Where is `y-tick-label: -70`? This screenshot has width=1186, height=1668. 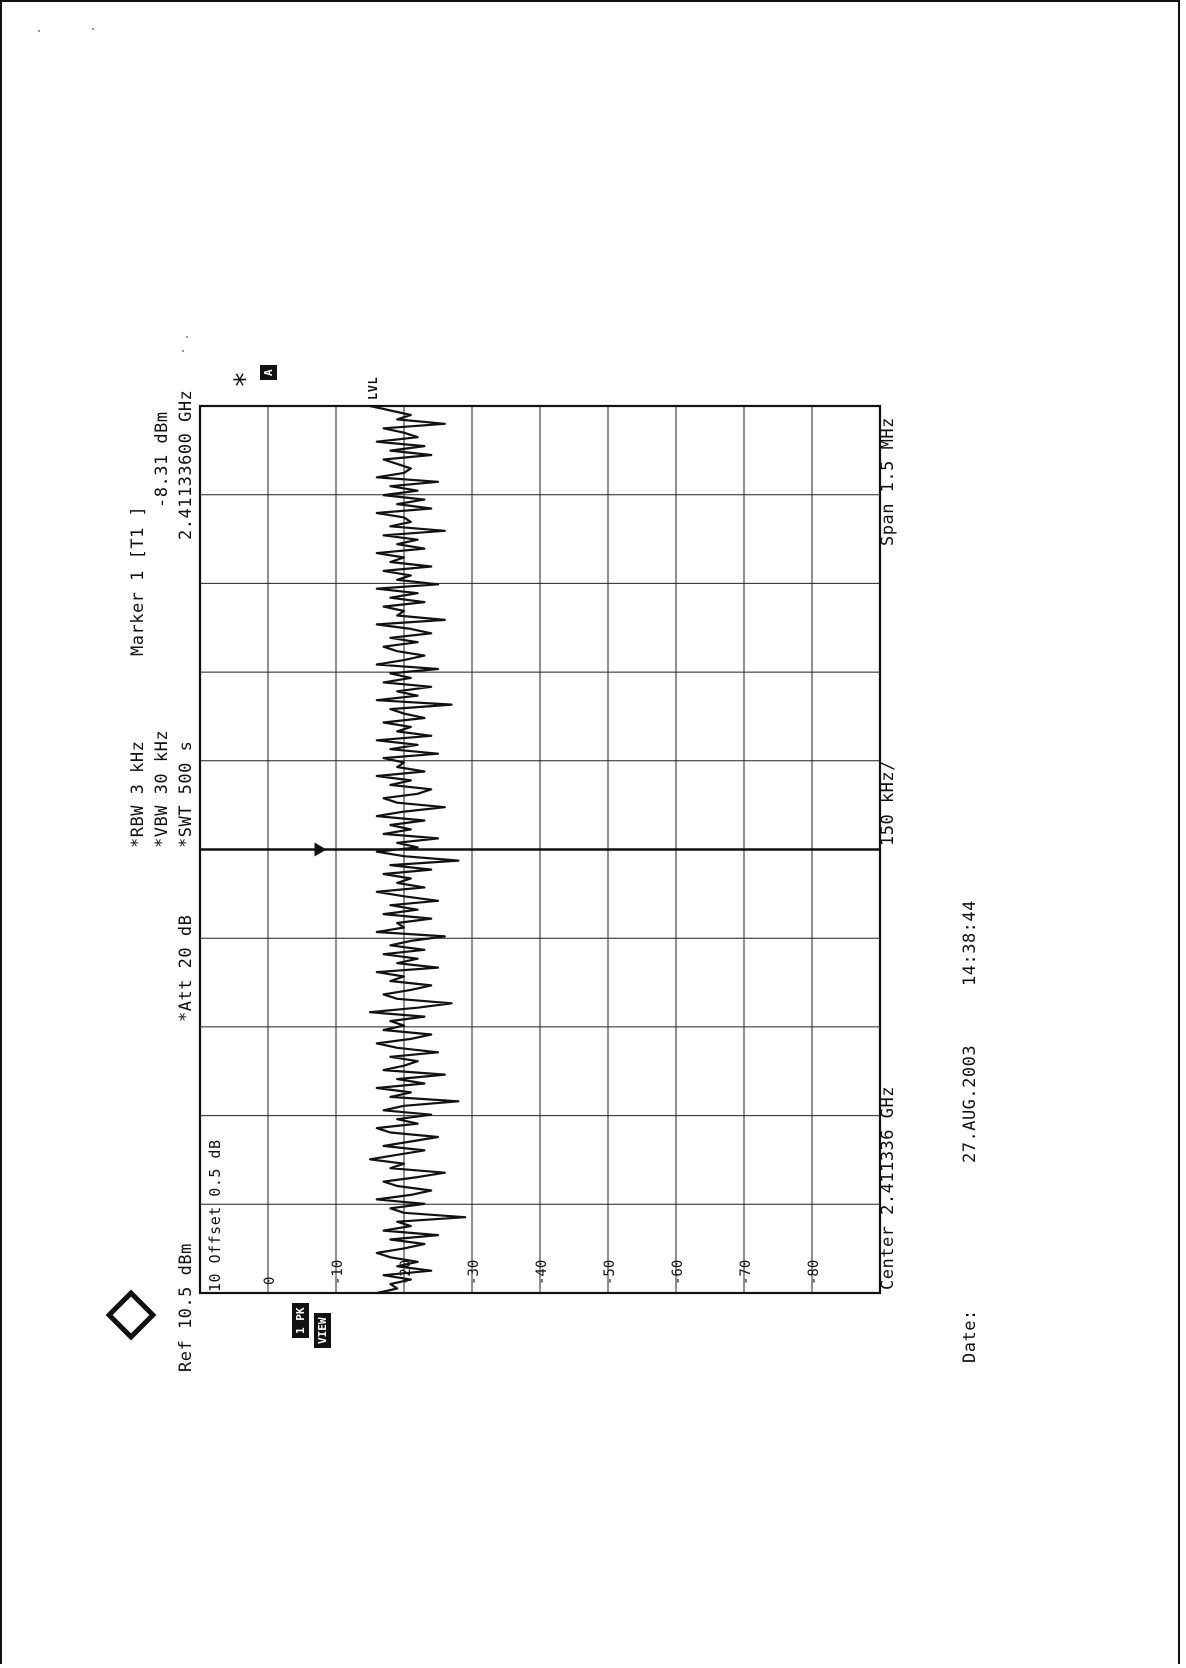
y-tick-label: -70 is located at coordinates (746, 1272).